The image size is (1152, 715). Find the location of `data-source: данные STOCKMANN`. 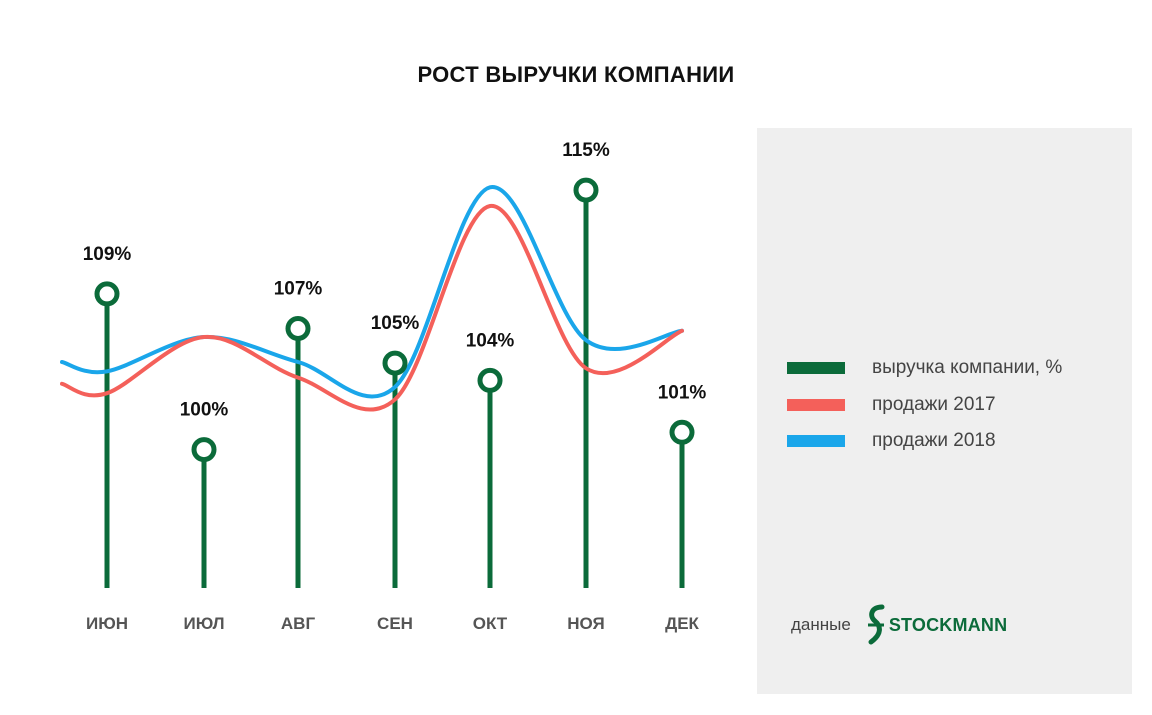

data-source: данные STOCKMANN is located at coordinates (899, 625).